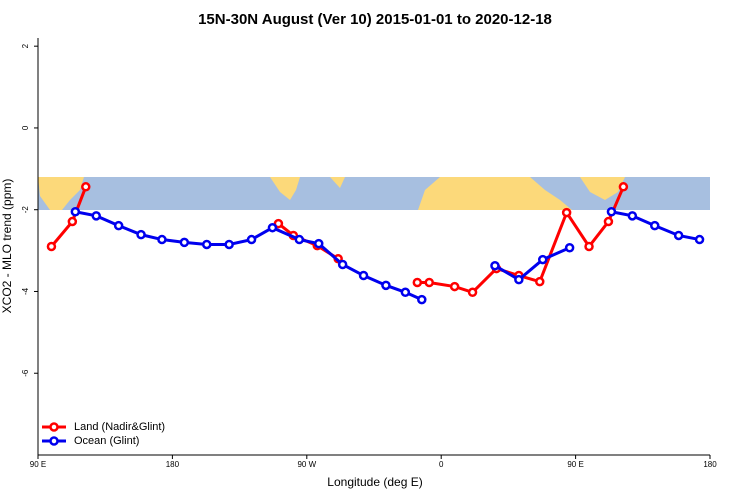 This screenshot has width=750, height=500. I want to click on y-tick-label: -6, so click(25, 373).